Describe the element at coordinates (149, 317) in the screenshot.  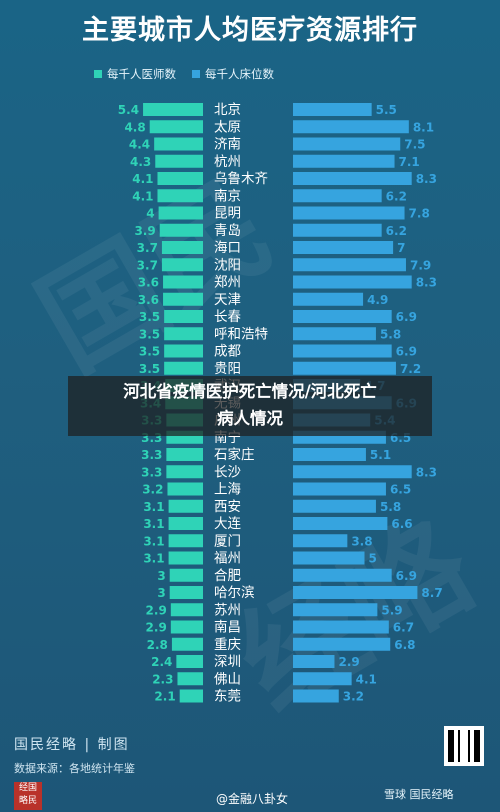
I see `value-label-doctors-12: 3.5` at that location.